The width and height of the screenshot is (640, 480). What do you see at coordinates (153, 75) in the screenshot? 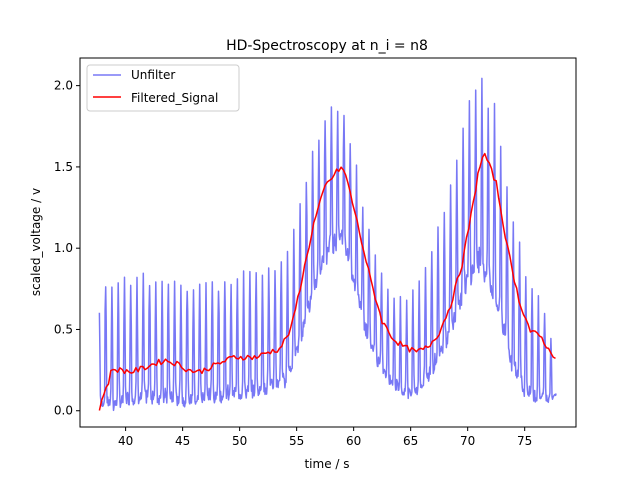
I see `legend-label-unfilter: Unfilter` at bounding box center [153, 75].